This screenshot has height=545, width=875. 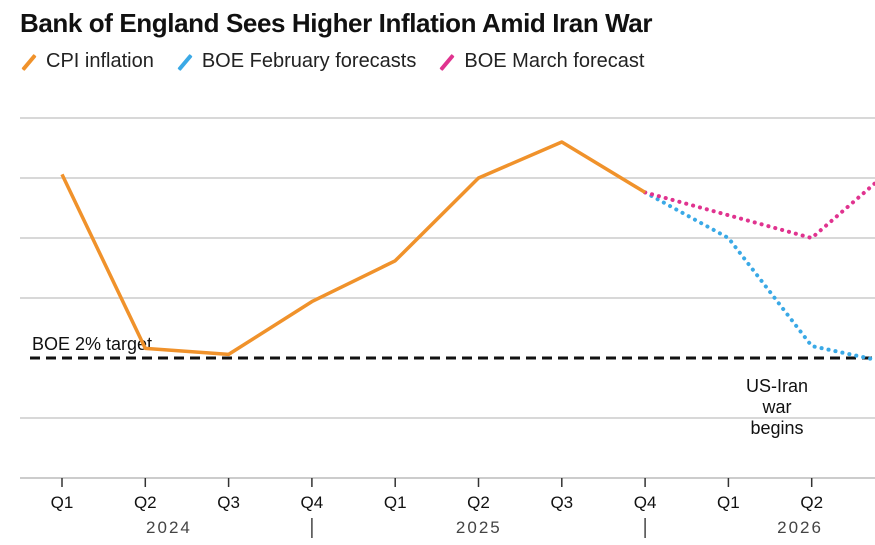 I want to click on legend-item-march: BOE March forecast, so click(x=541, y=61).